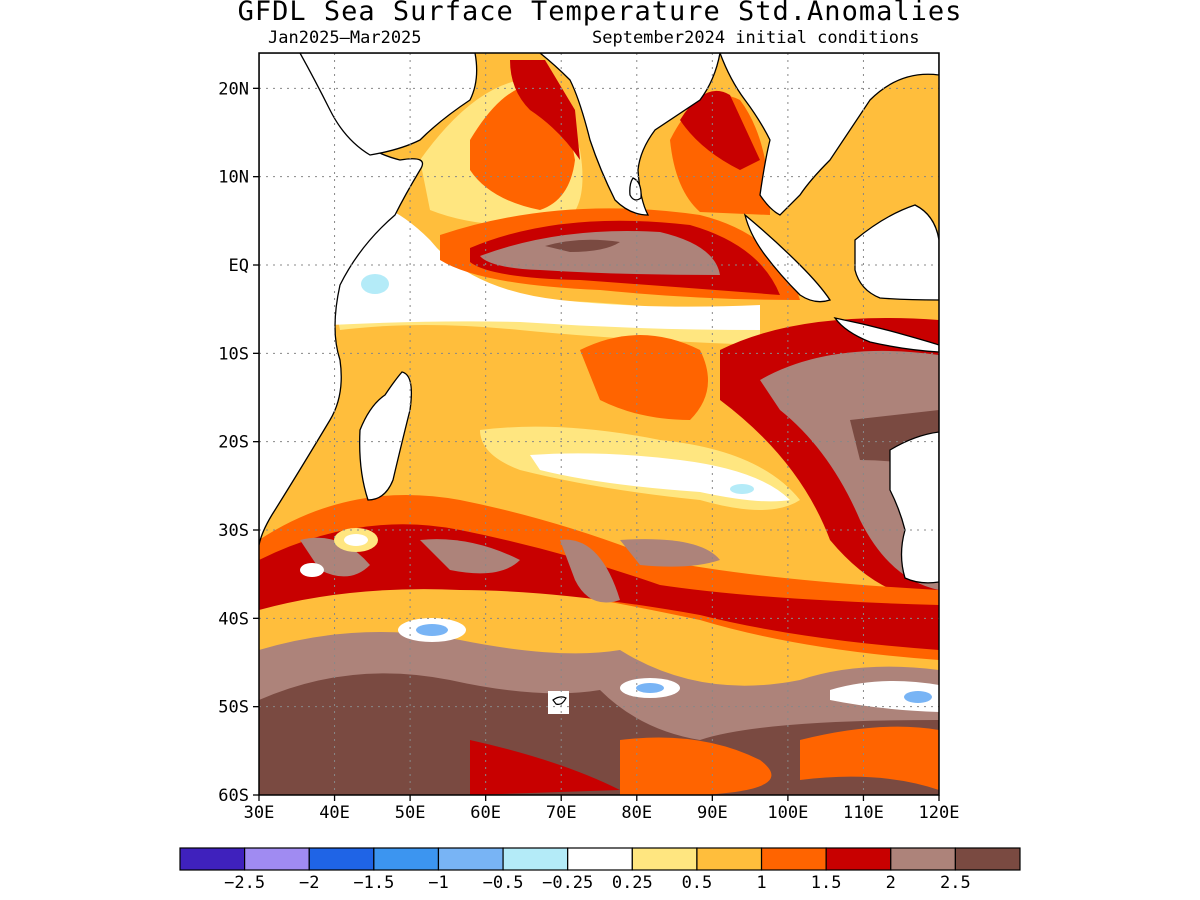 The image size is (1200, 900). I want to click on colorbar-label: 0.25, so click(632, 883).